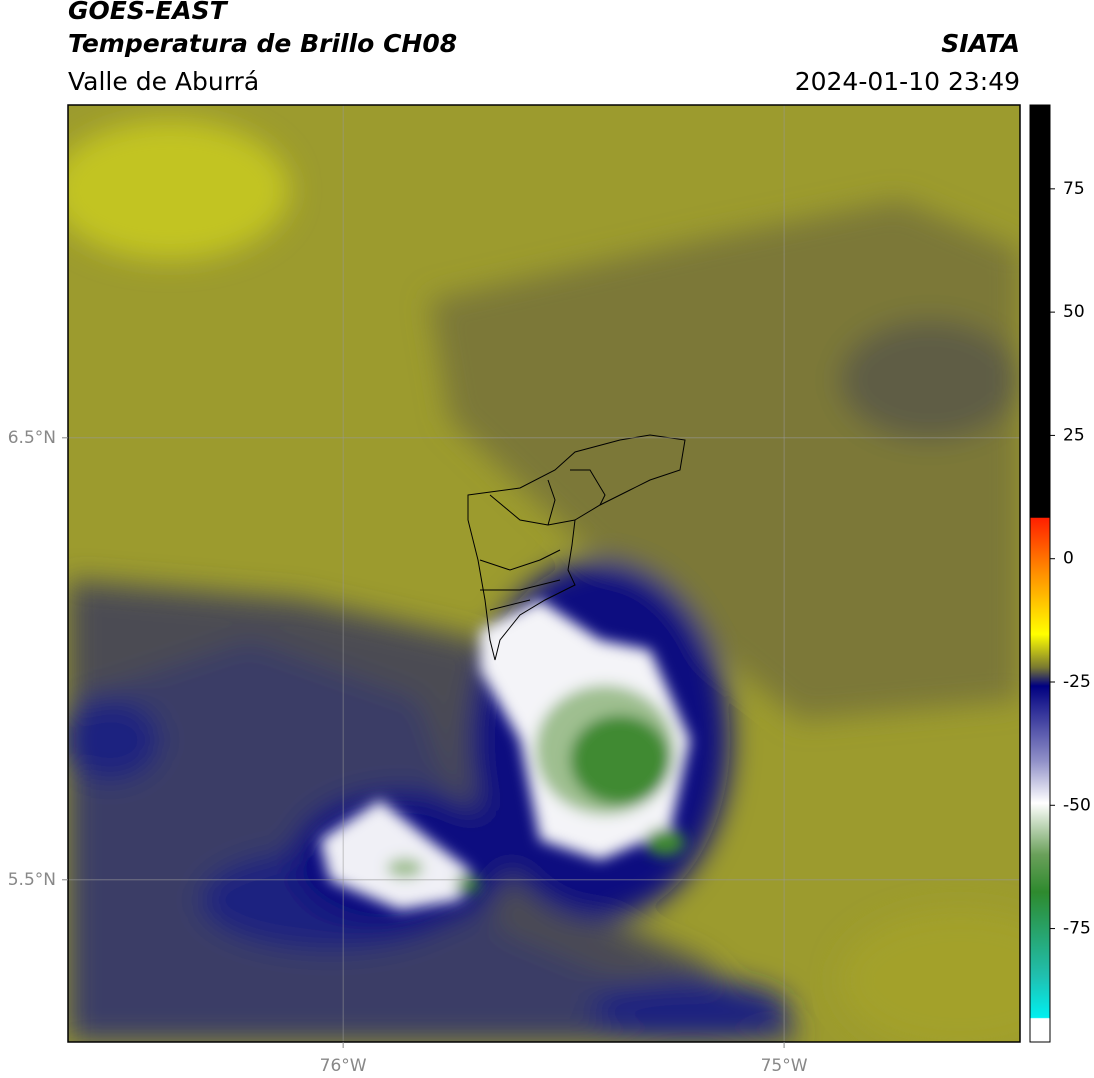 The width and height of the screenshot is (1094, 1078). I want to click on colorbar-tick-label: -25, so click(1077, 682).